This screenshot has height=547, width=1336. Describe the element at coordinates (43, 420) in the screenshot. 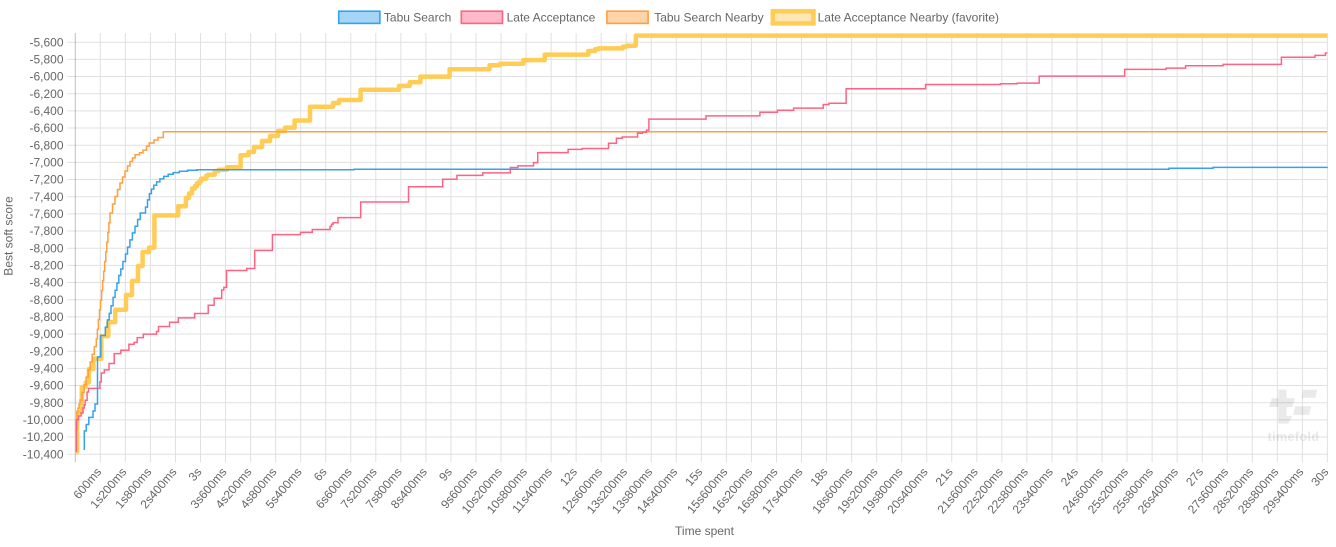

I see `svg-text: -10,000` at that location.